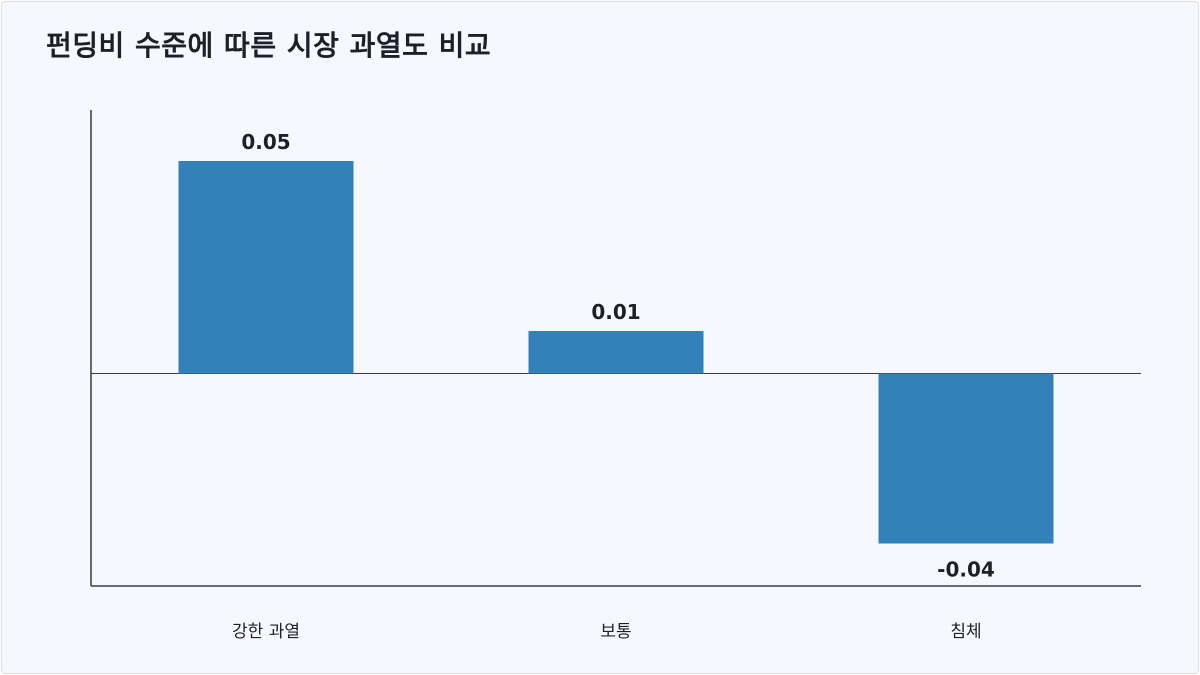  I want to click on category-label-2: 침체, so click(965, 632).